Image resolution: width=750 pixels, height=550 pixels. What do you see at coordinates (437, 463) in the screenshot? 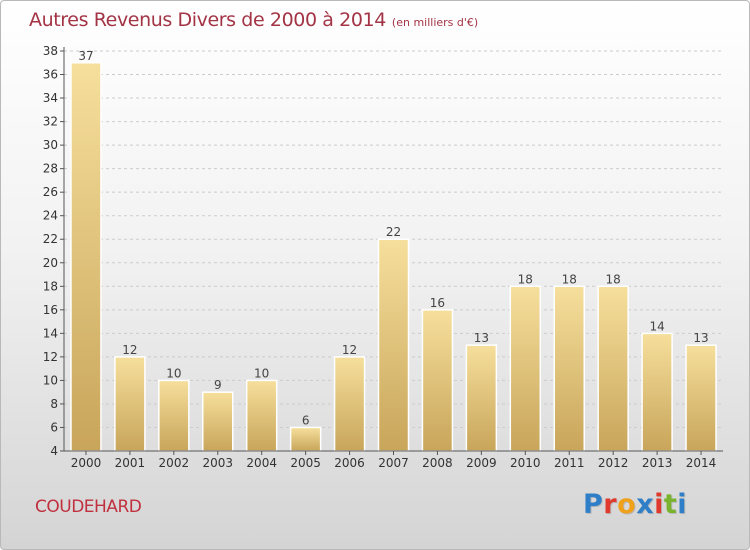
I see `x-tick-label: 2008` at bounding box center [437, 463].